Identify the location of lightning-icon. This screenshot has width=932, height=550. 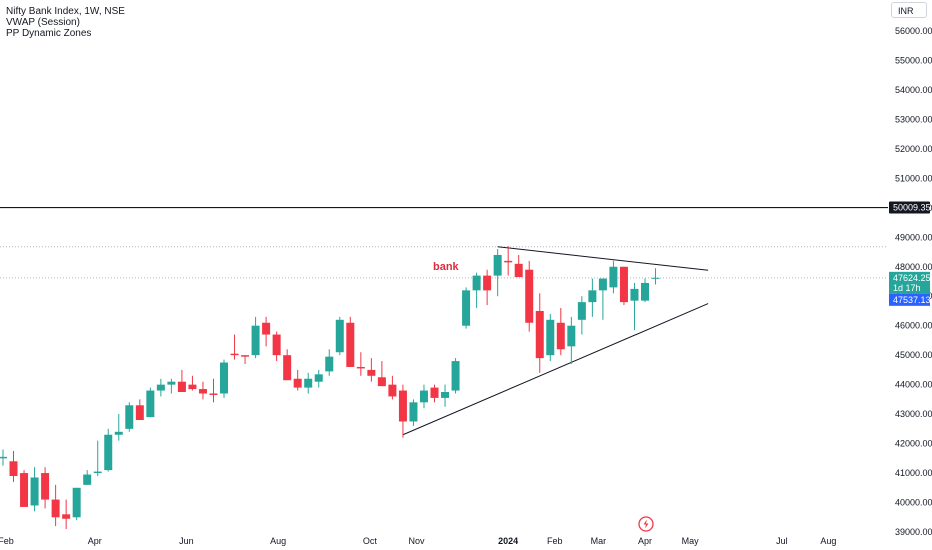
(646, 524).